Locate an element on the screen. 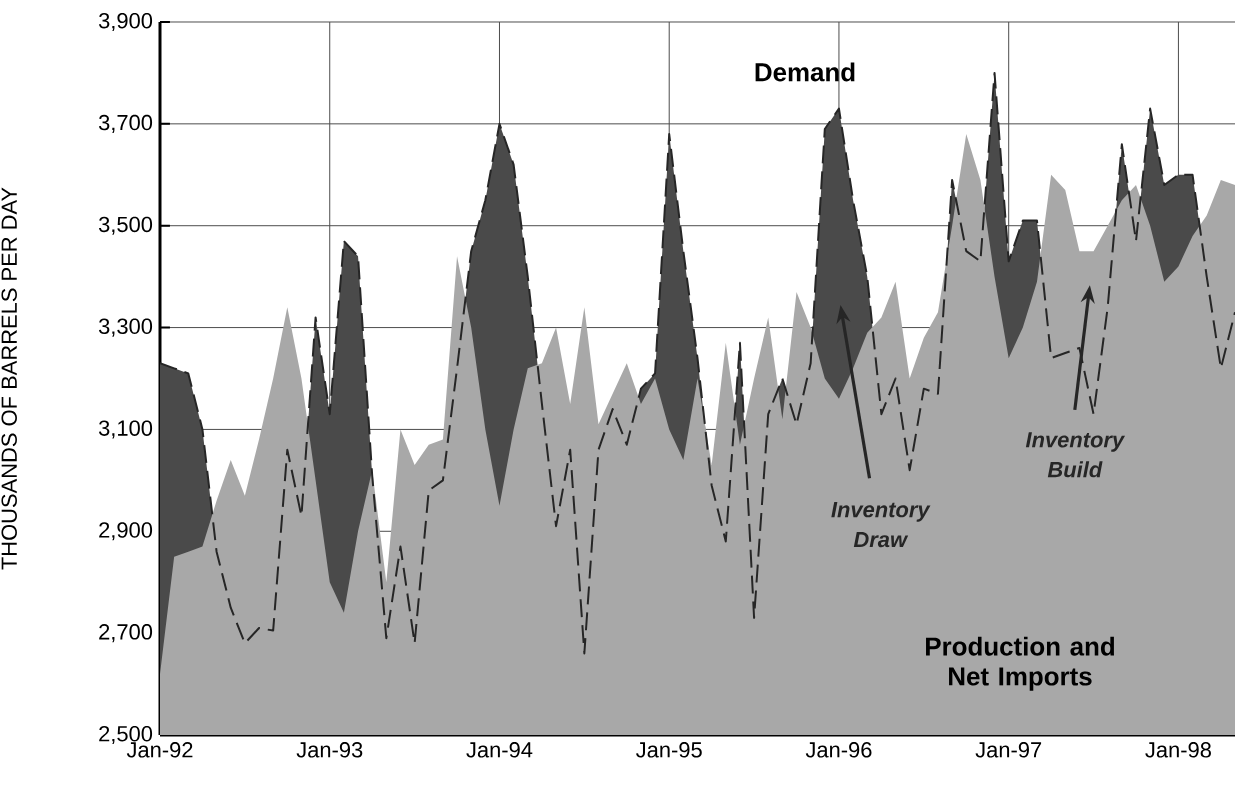 This screenshot has height=792, width=1235. x-tick-label: Jan-96 is located at coordinates (838, 750).